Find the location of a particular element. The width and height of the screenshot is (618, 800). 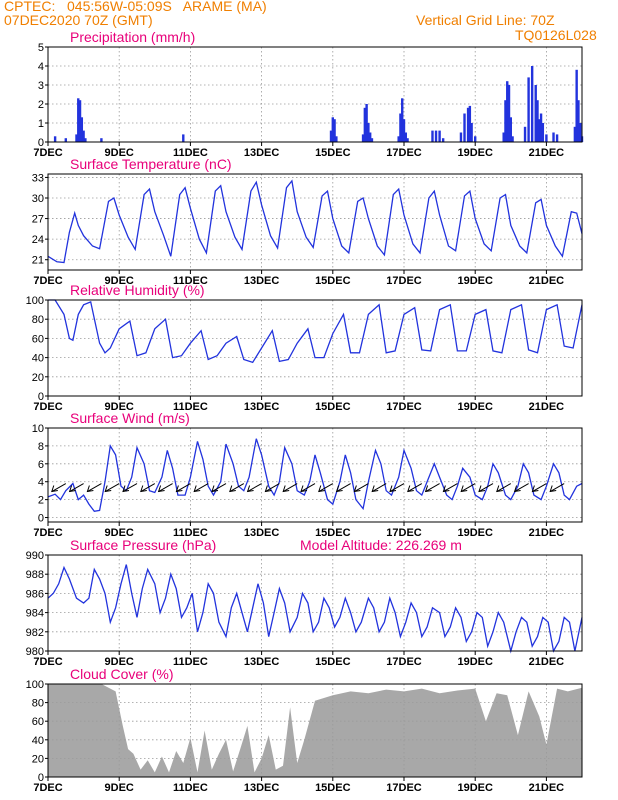

cloud-cover-area is located at coordinates (315, 730).